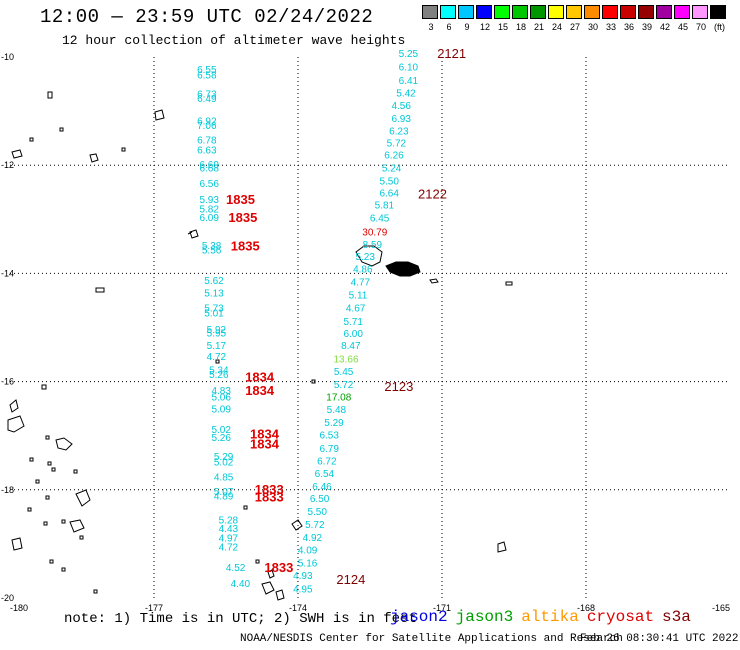  Describe the element at coordinates (409, 81) in the screenshot. I see `wave-height-label: 6.41` at that location.